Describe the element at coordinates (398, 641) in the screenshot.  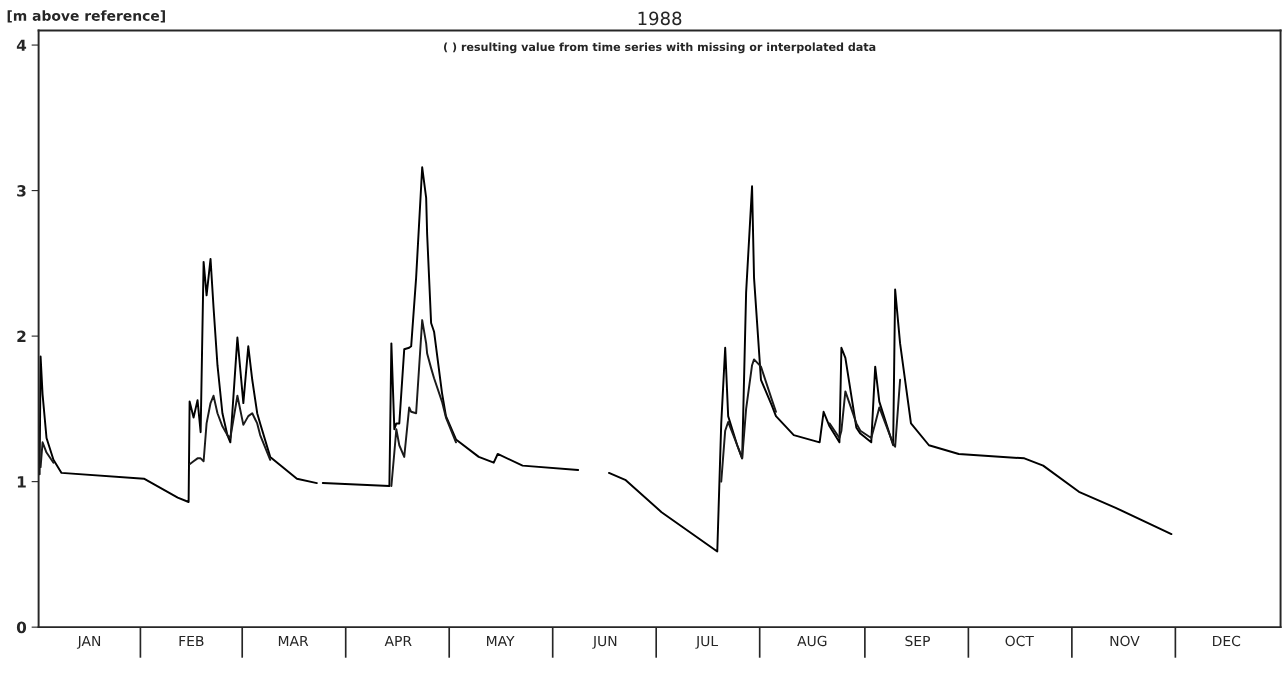
I see `x-tick-label: APR` at that location.